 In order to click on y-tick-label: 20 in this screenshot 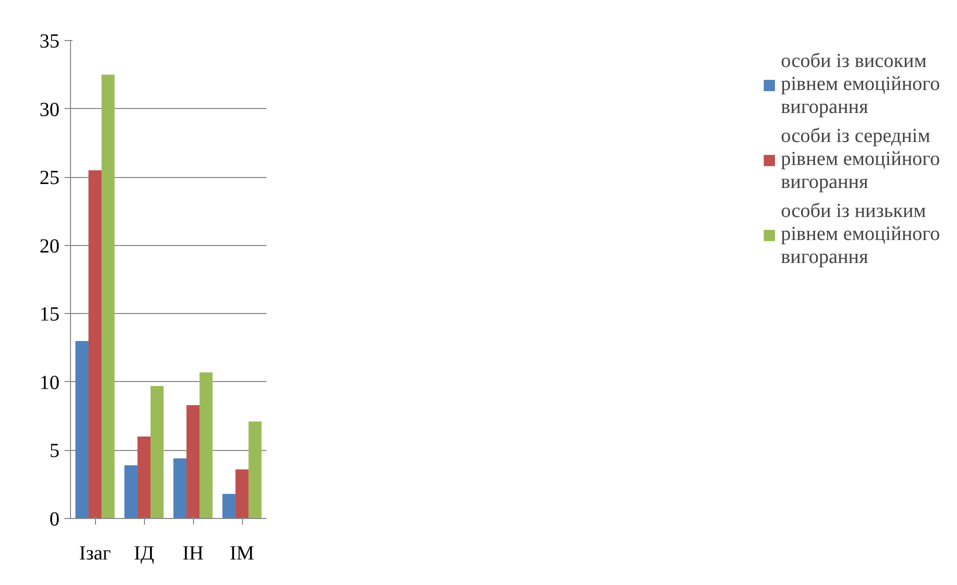, I will do `click(50, 246)`.